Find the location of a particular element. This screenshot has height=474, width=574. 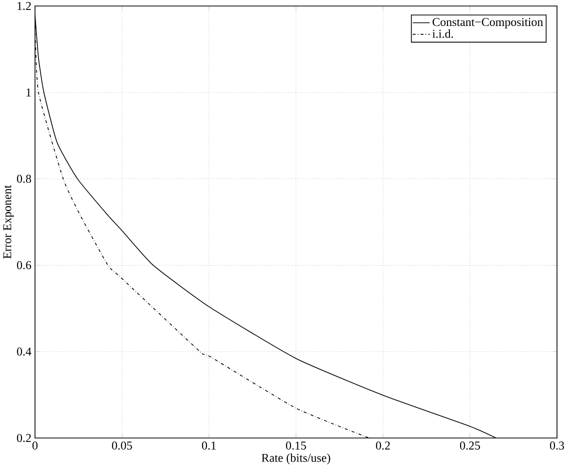

x-axis-title: Rate (bits/use) is located at coordinates (296, 458).